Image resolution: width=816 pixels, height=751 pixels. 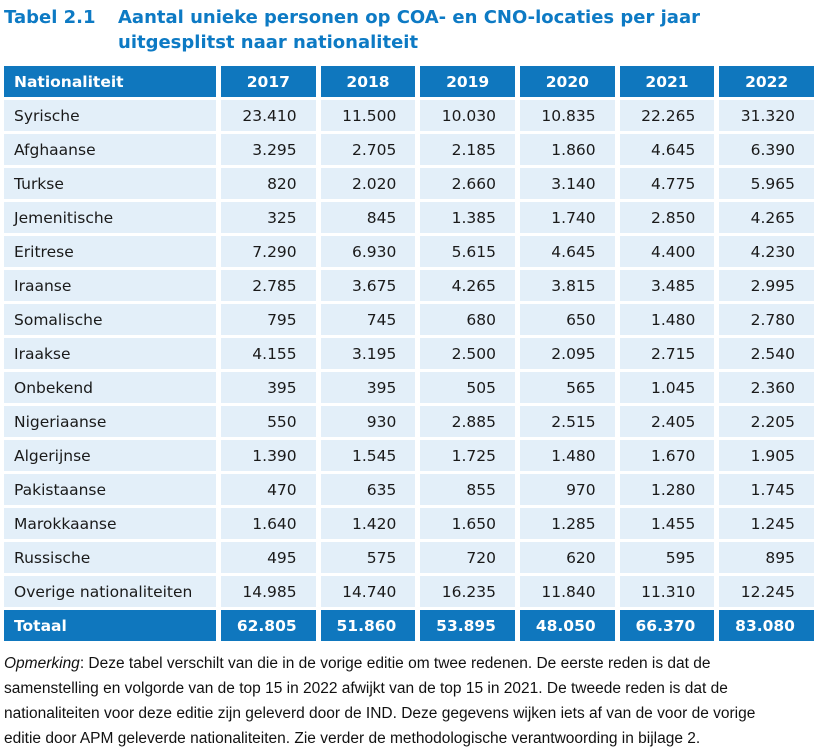 I want to click on column-header-2018: 2018, so click(x=368, y=81).